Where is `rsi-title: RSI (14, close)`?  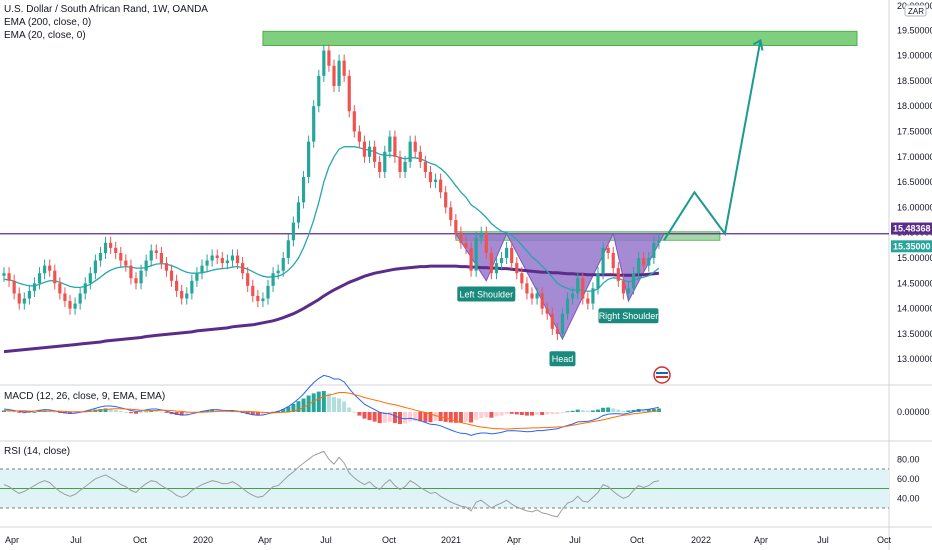 rsi-title: RSI (14, close) is located at coordinates (37, 451).